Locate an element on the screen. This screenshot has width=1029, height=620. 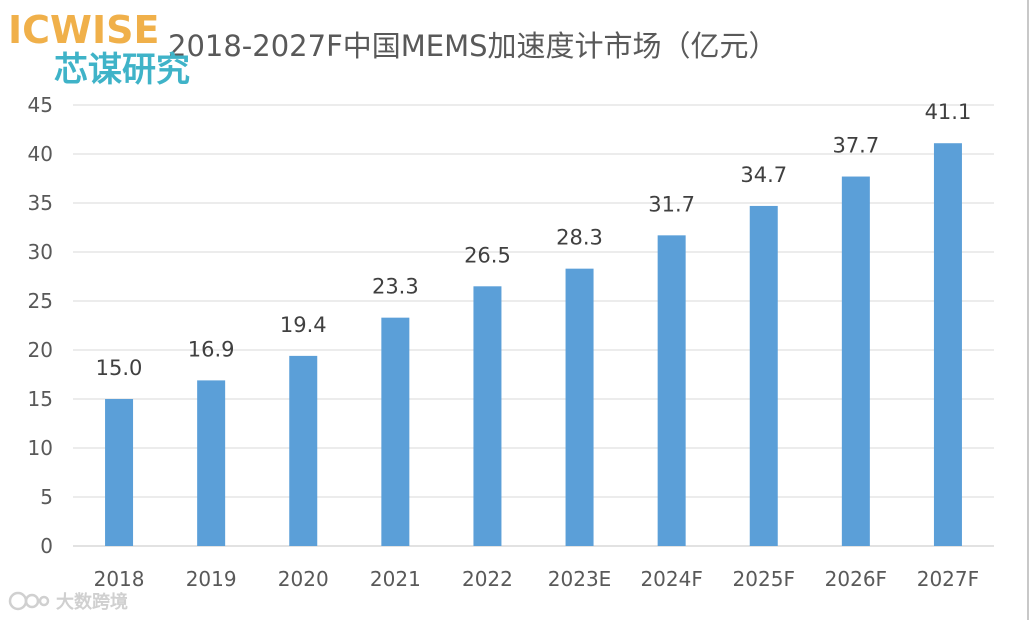
data-label: 19.4 is located at coordinates (303, 325).